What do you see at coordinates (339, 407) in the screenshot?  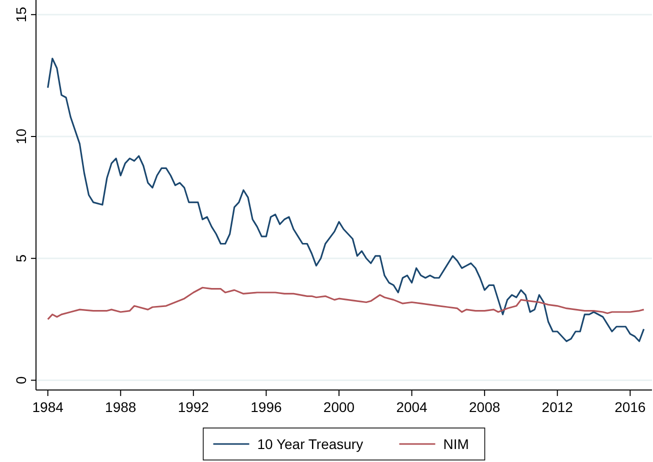 I see `x-tick-label: 2000` at bounding box center [339, 407].